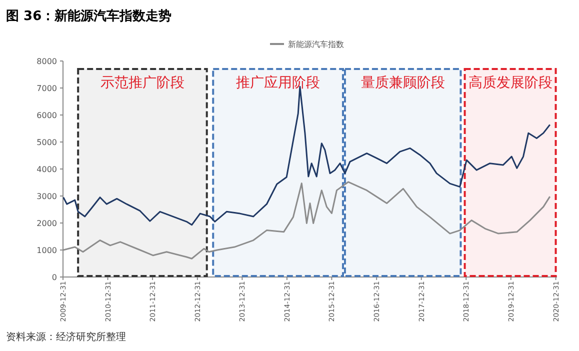  Describe the element at coordinates (46, 142) in the screenshot. I see `y-tick-label: 5000` at that location.